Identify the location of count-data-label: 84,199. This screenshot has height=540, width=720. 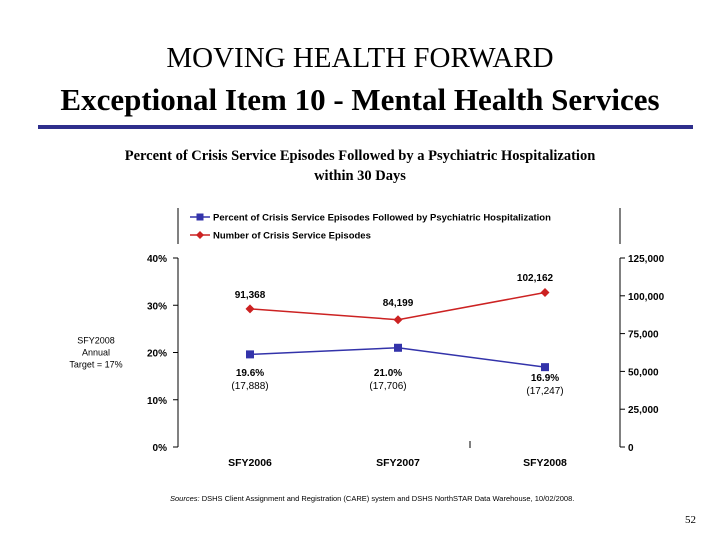
(398, 303).